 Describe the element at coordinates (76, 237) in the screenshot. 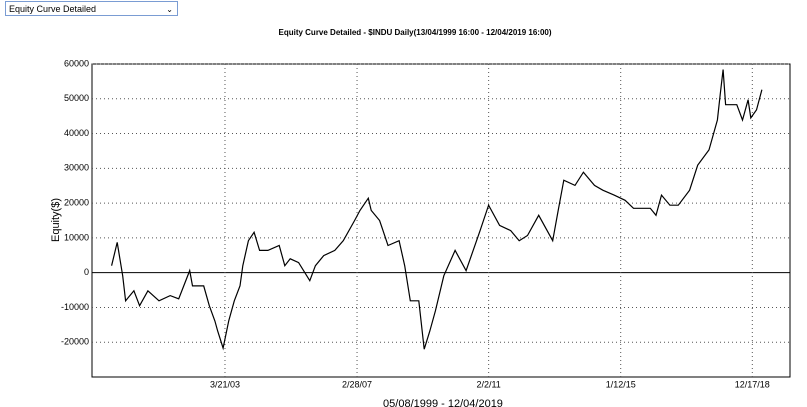

I see `y-tick-label: 10000` at that location.